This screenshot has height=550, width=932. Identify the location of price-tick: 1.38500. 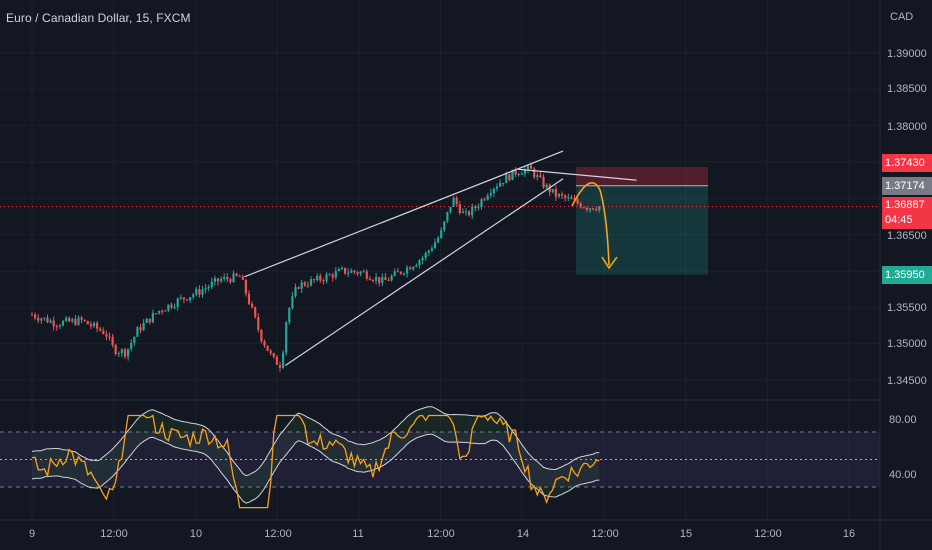
(907, 89).